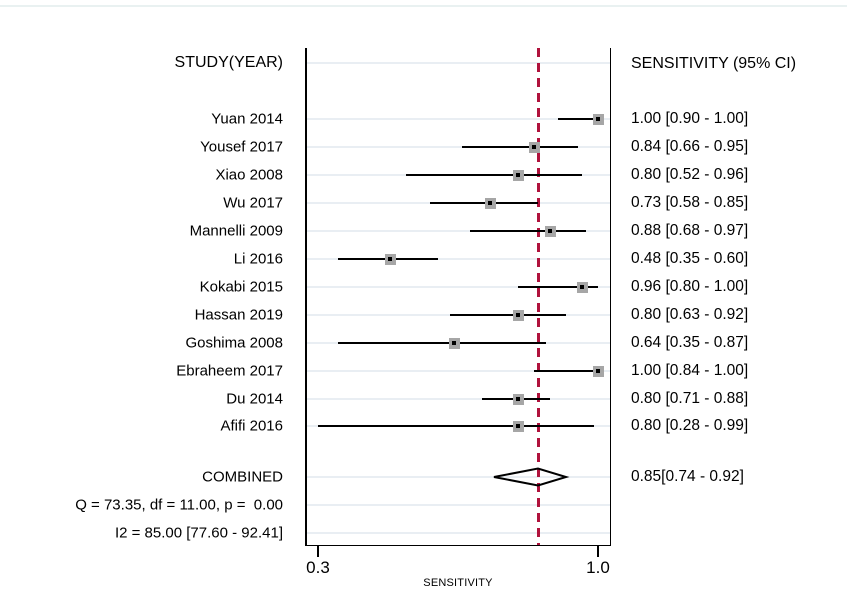  What do you see at coordinates (690, 370) in the screenshot?
I see `study-ci-value: 1.00 [0.84 - 1.00]` at bounding box center [690, 370].